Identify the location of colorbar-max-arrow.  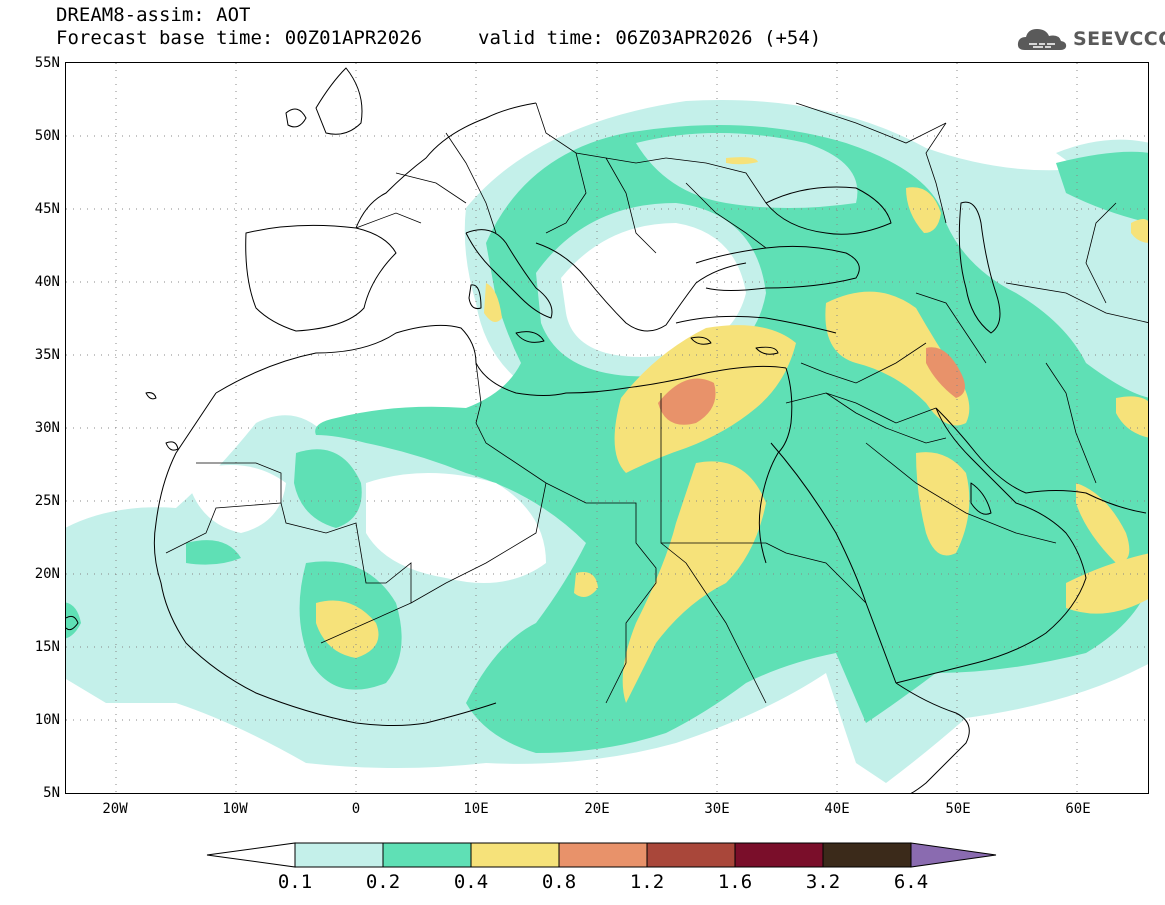
(953, 855).